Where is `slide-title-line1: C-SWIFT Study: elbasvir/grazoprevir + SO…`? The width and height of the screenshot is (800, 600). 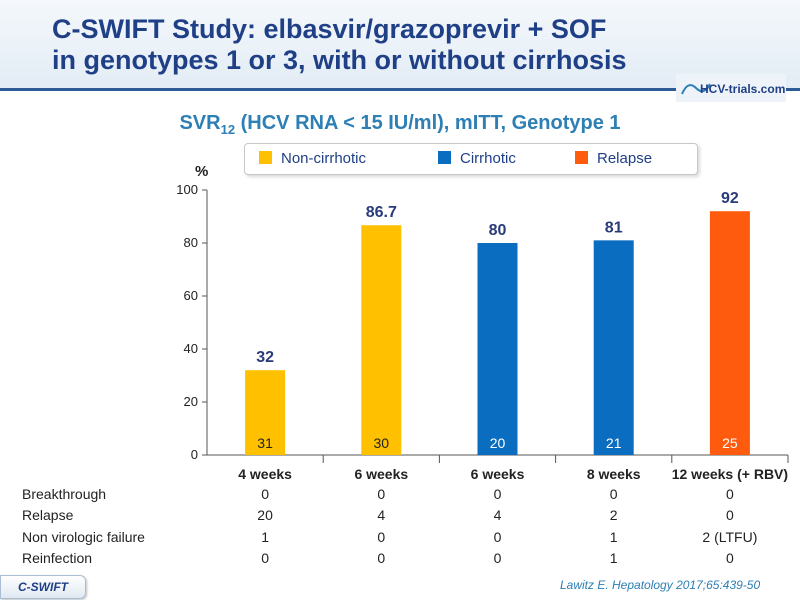
slide-title-line1: C-SWIFT Study: elbasvir/grazoprevir + SO… is located at coordinates (329, 29).